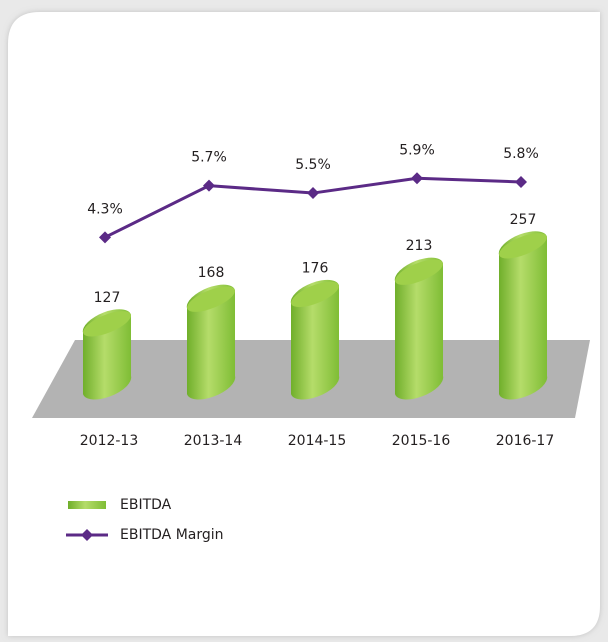 The height and width of the screenshot is (642, 608). Describe the element at coordinates (211, 273) in the screenshot. I see `bar-value-label: 168` at that location.